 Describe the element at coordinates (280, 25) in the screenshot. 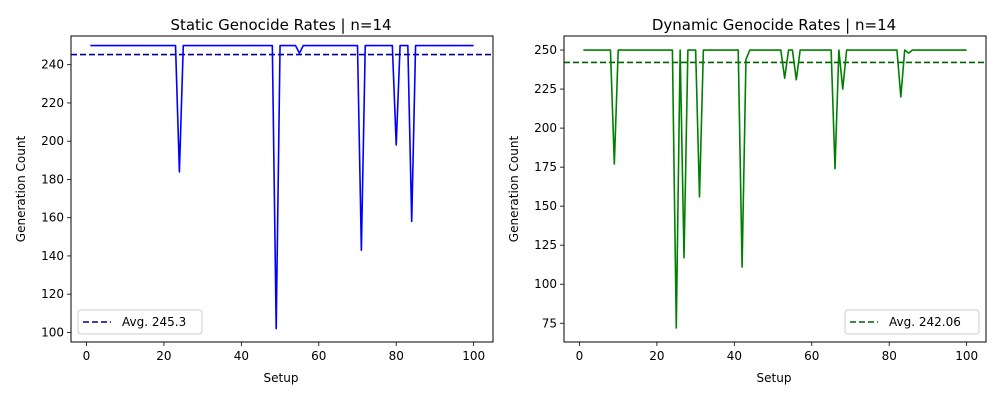

I see `static-chart-title: Static Genocide Rates | n=14` at that location.